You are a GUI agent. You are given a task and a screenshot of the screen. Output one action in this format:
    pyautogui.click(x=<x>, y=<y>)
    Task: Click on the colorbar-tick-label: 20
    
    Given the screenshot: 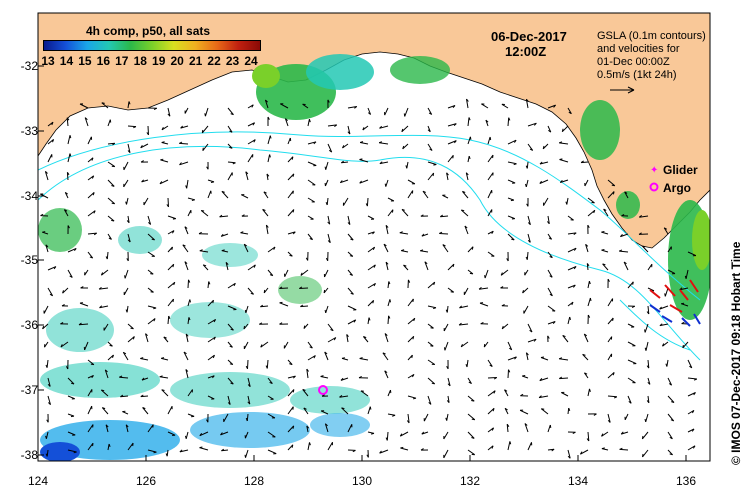 What is the action you would take?
    pyautogui.click(x=177, y=61)
    